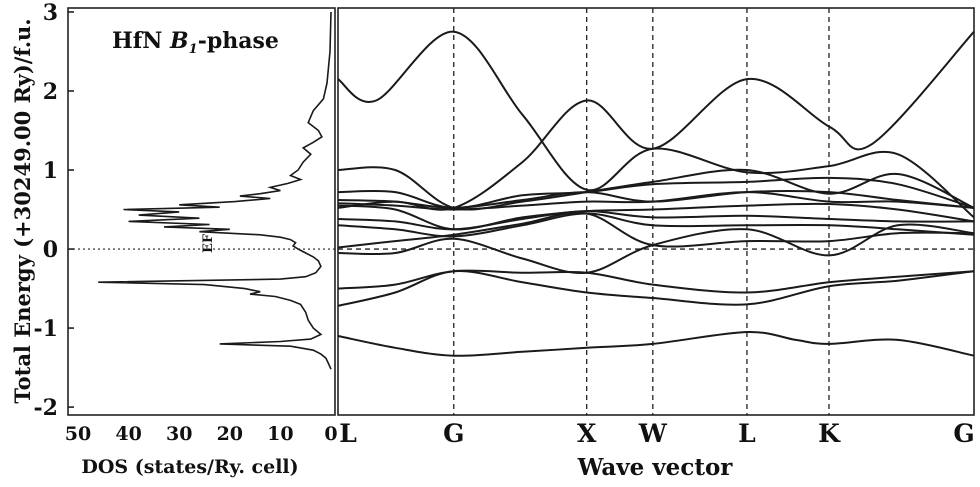 The image size is (980, 487). Describe the element at coordinates (655, 467) in the screenshot. I see `band-x-axis-title: Wave vector` at that location.